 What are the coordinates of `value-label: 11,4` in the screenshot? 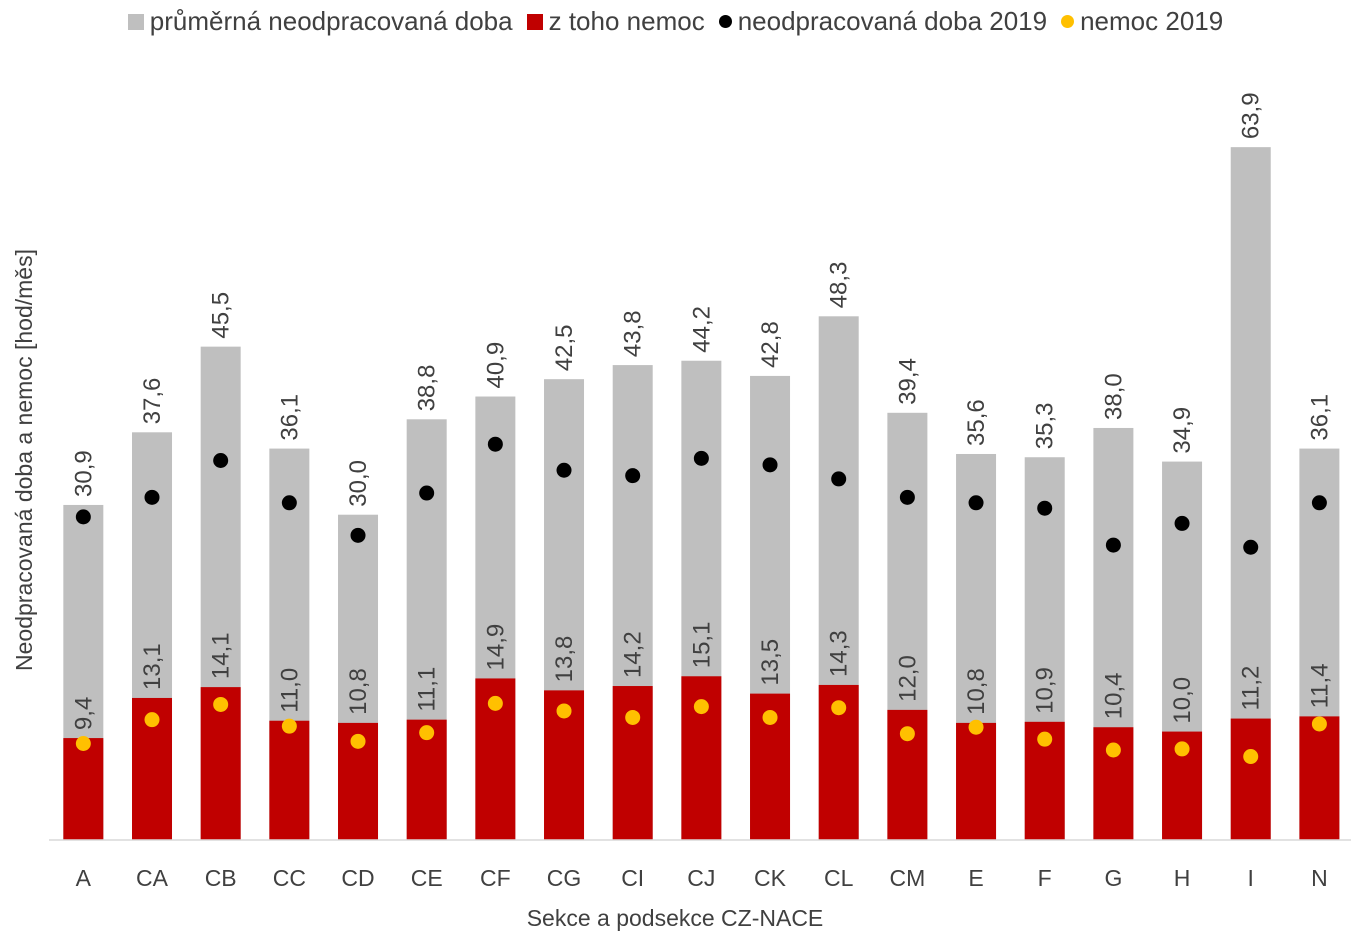 It's located at (1319, 685).